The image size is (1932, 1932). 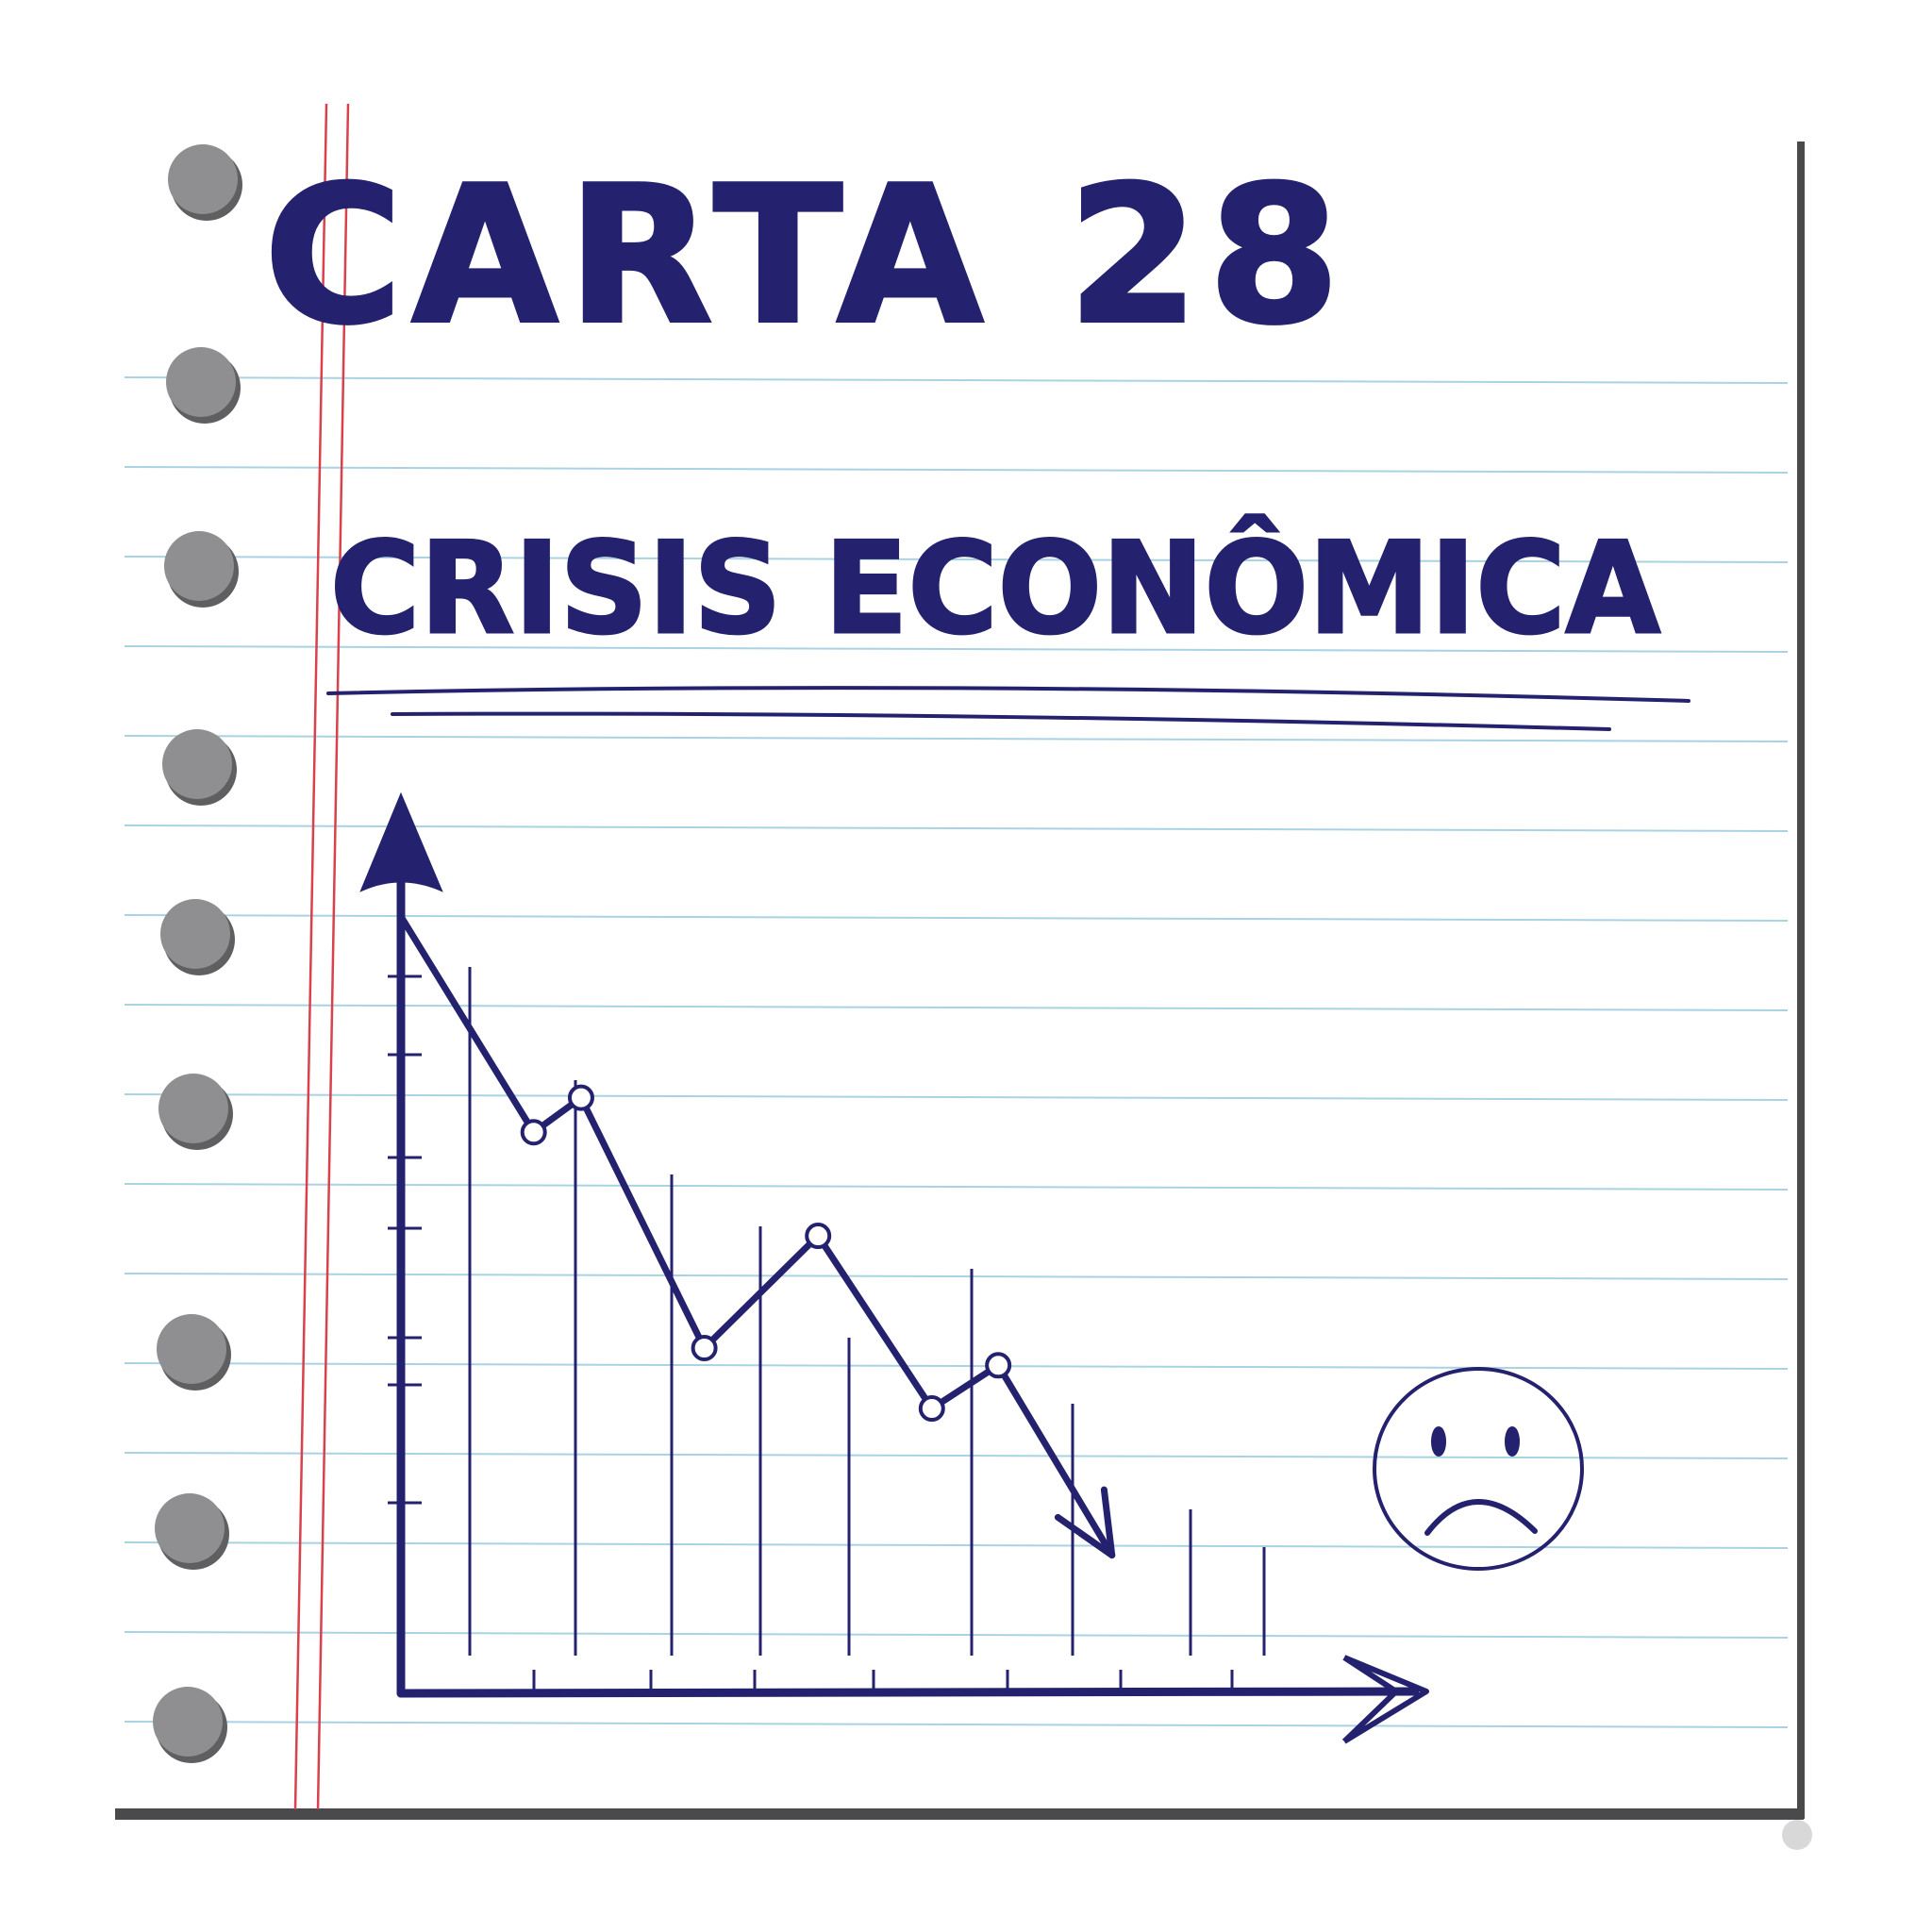 What do you see at coordinates (995, 588) in the screenshot?
I see `page-subtitle: CRISIS ECONÔMICA` at bounding box center [995, 588].